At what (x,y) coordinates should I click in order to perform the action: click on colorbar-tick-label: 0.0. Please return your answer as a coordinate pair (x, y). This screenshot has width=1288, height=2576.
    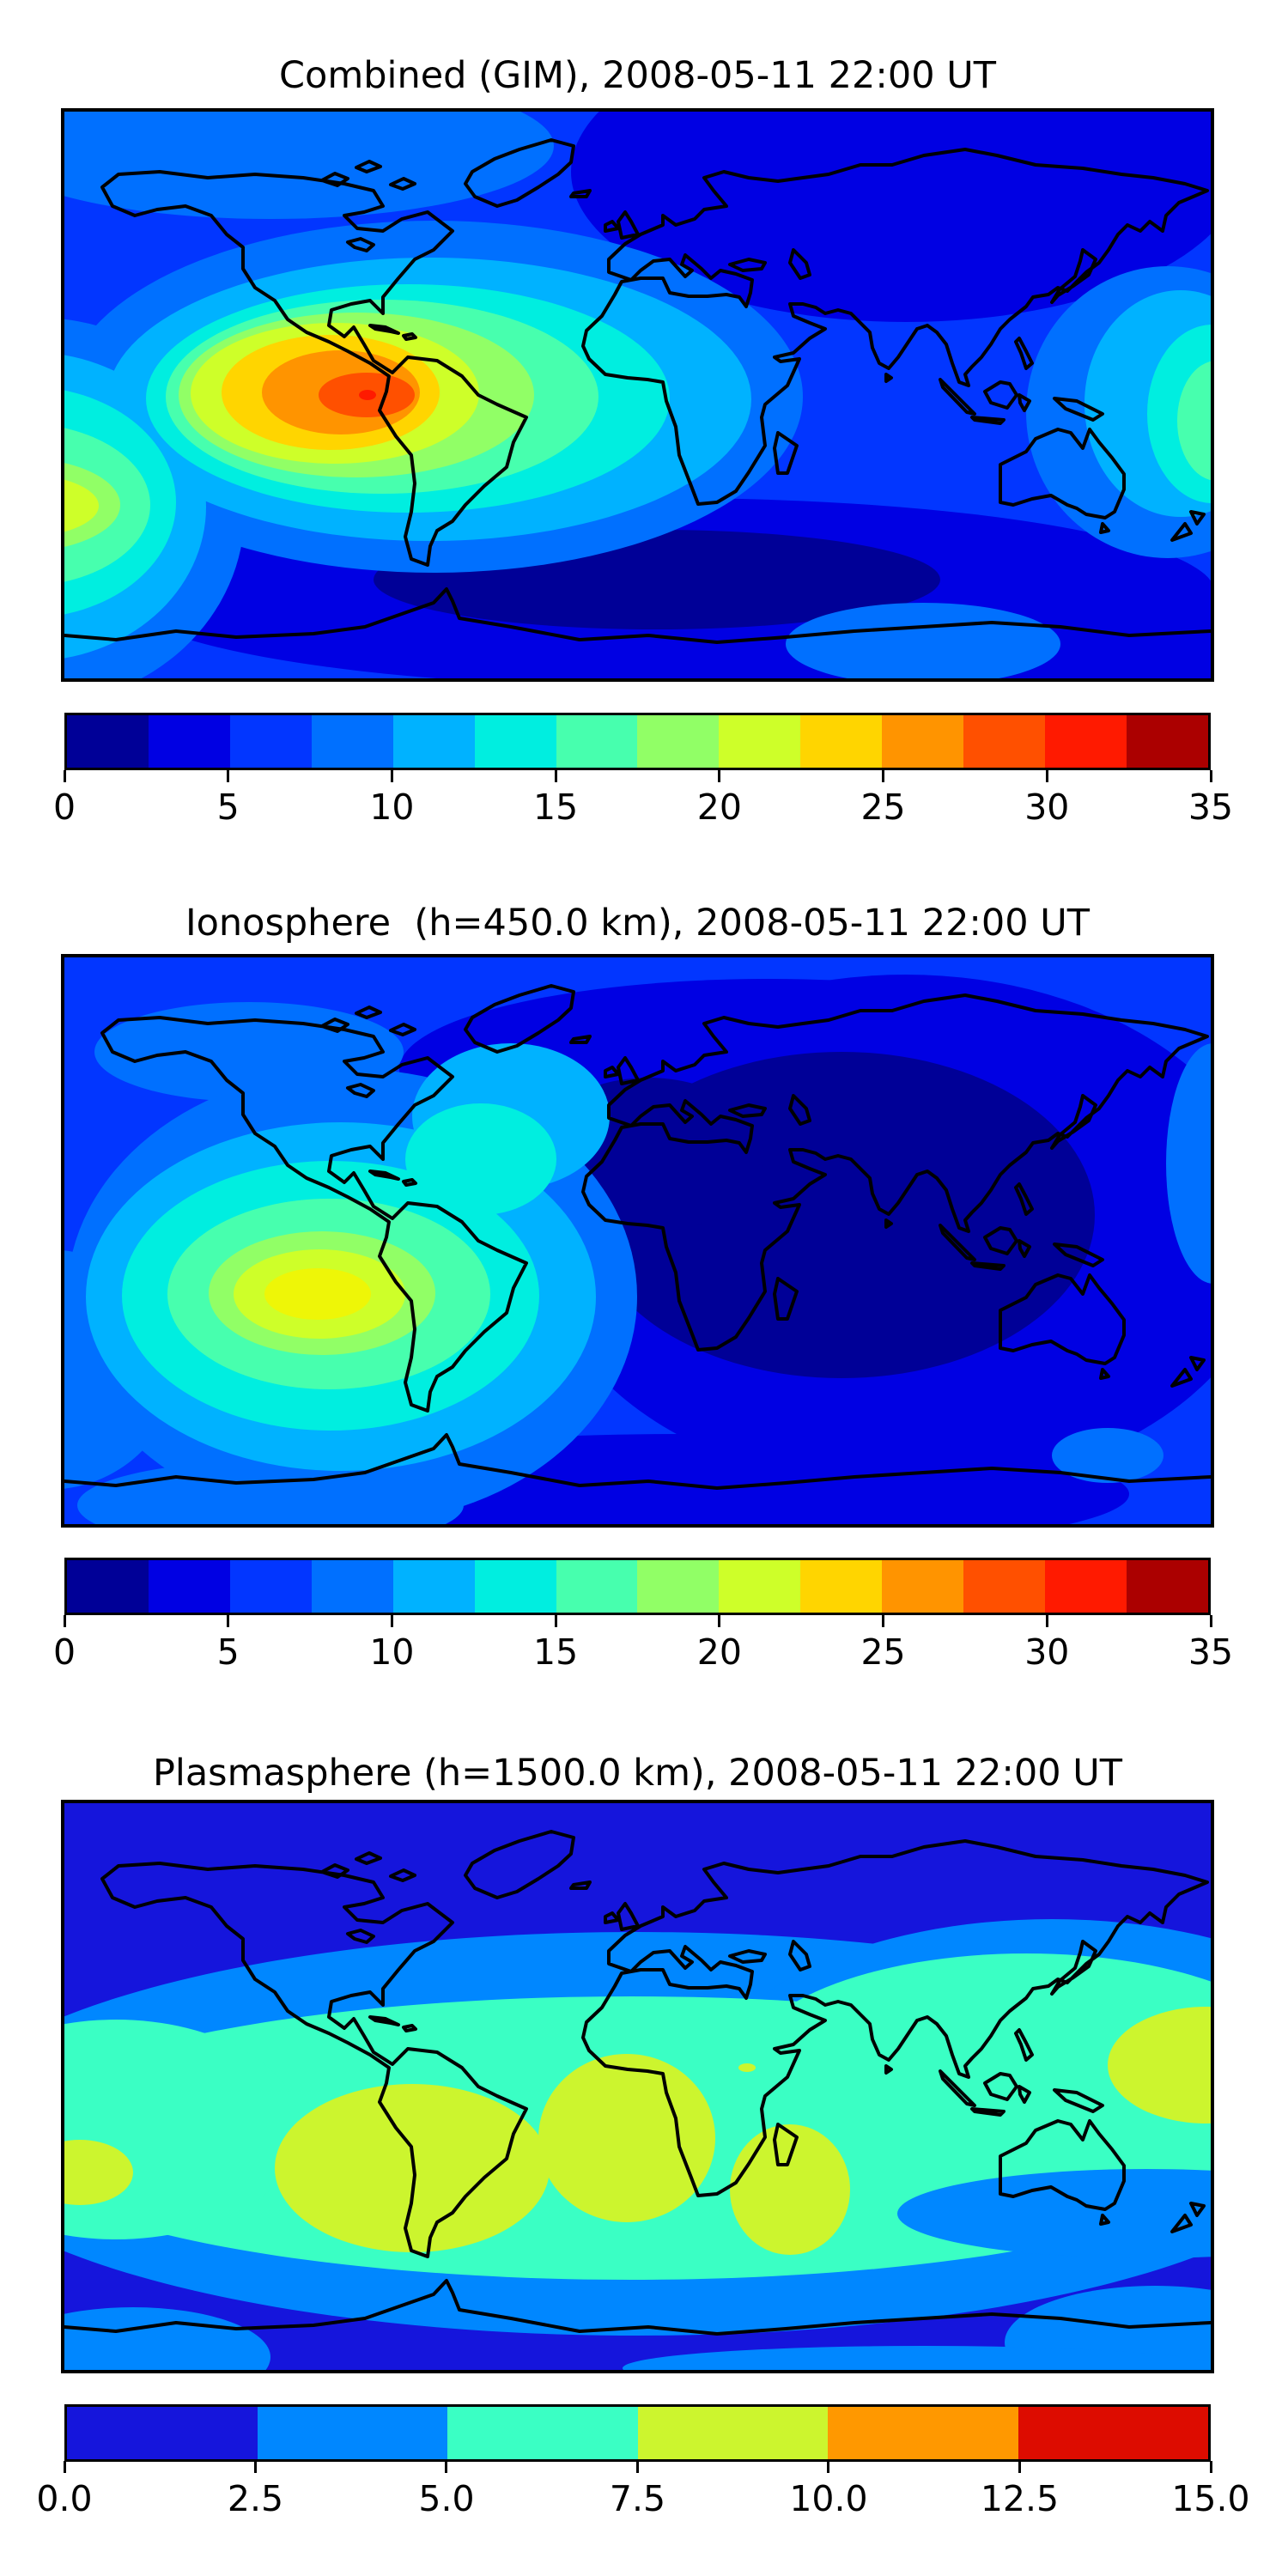
    Looking at the image, I should click on (64, 2499).